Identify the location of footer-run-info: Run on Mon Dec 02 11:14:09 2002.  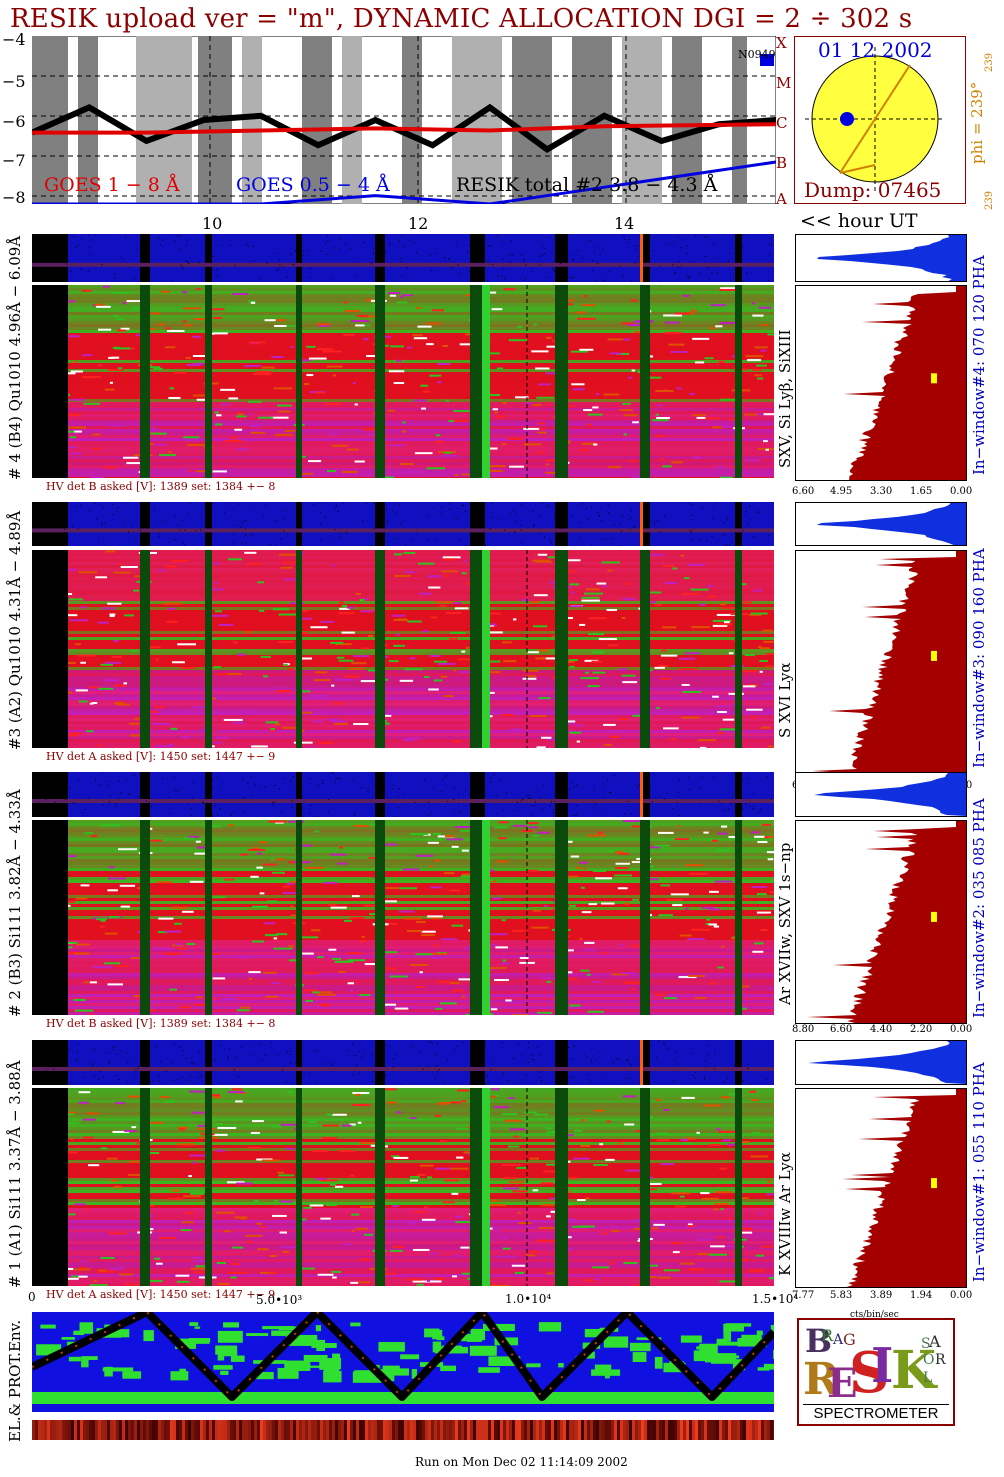
(521, 1462).